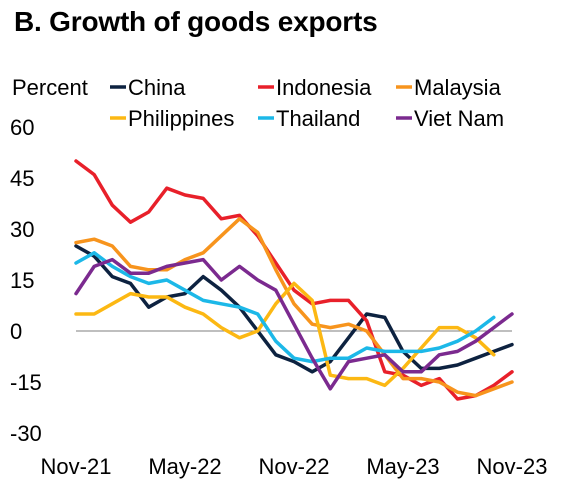 The width and height of the screenshot is (566, 486). I want to click on y-tick-label: -30, so click(26, 433).